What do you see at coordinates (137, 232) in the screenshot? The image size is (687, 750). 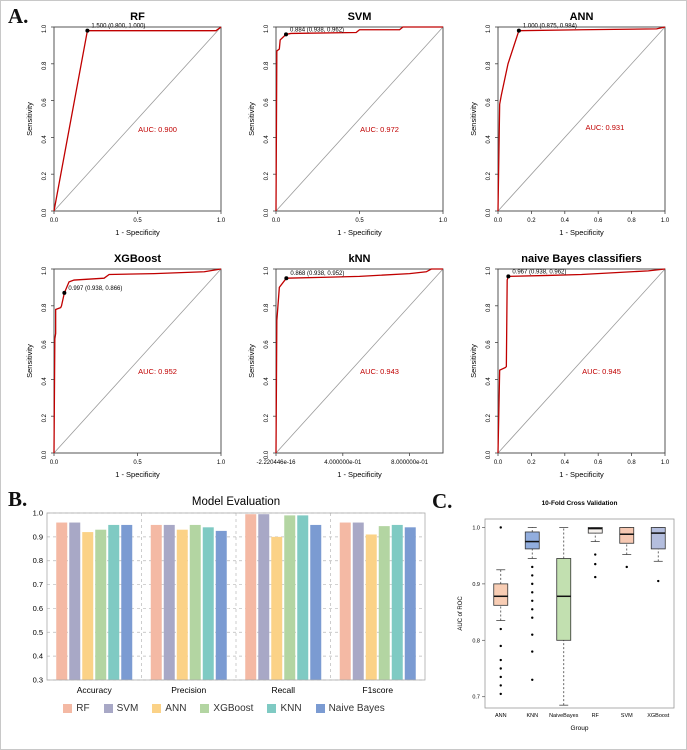 I see `x-axis-label: 1 - Specificity` at bounding box center [137, 232].